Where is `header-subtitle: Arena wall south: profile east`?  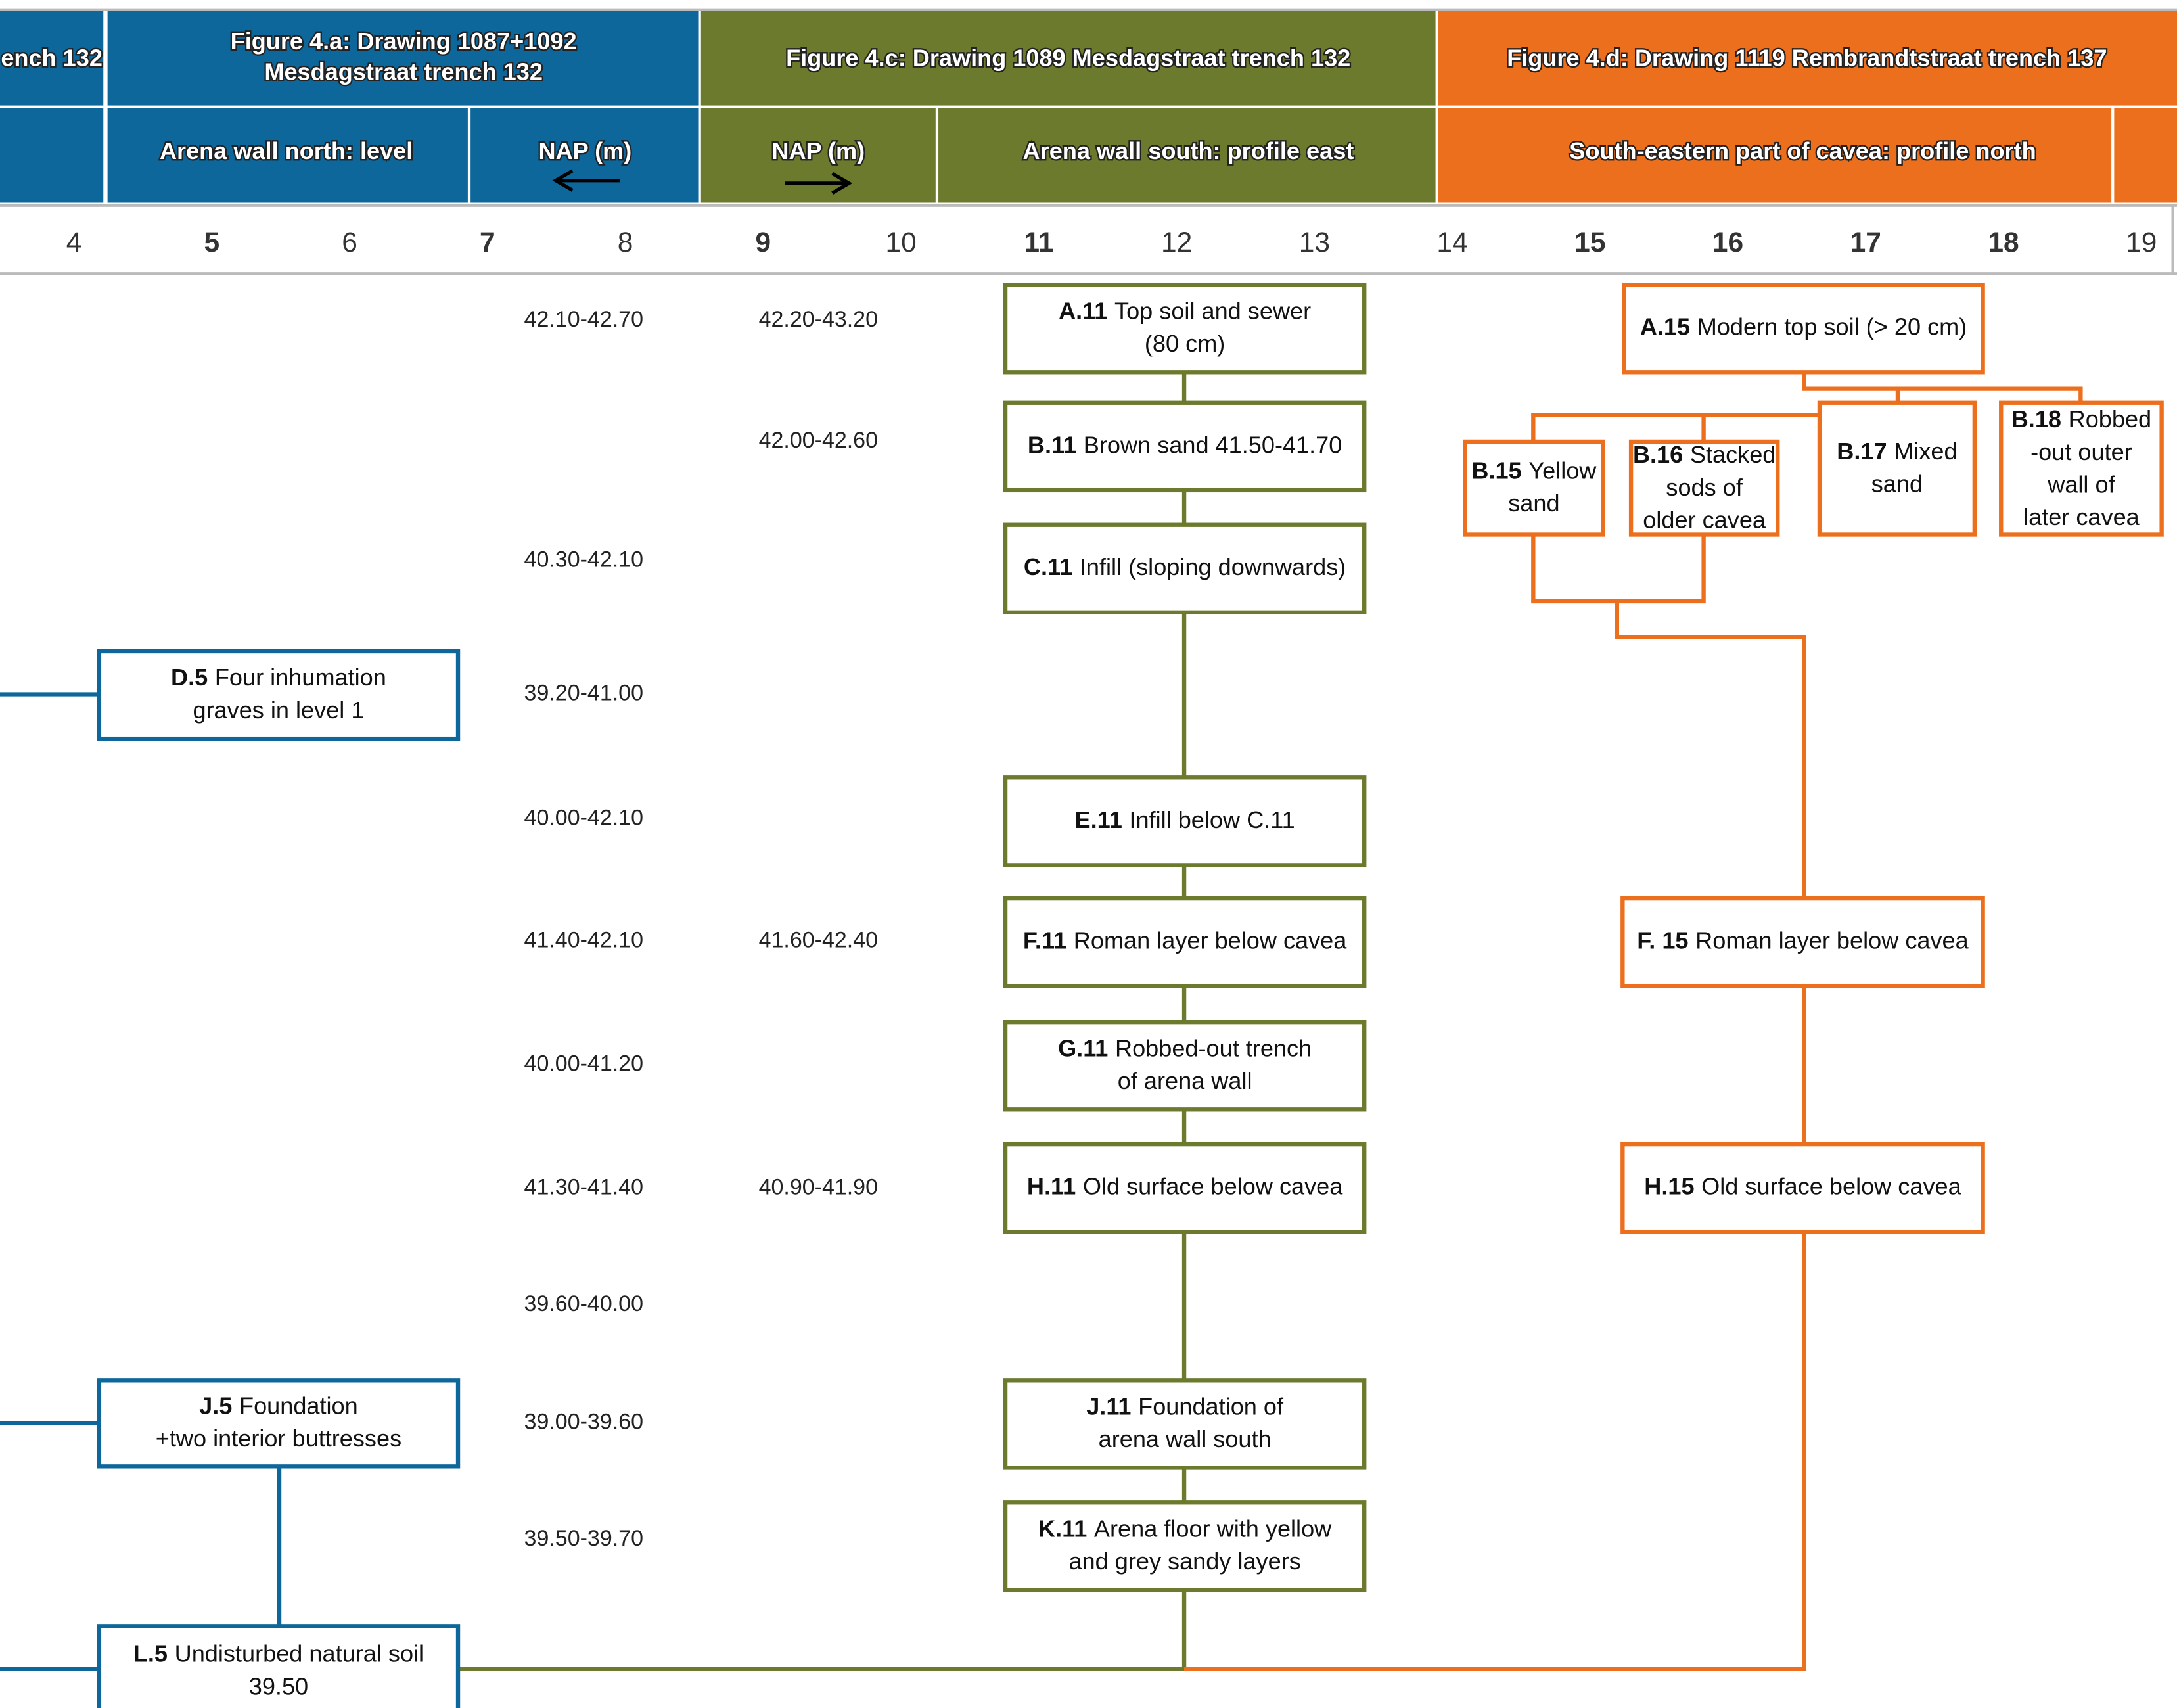 header-subtitle: Arena wall south: profile east is located at coordinates (1188, 150).